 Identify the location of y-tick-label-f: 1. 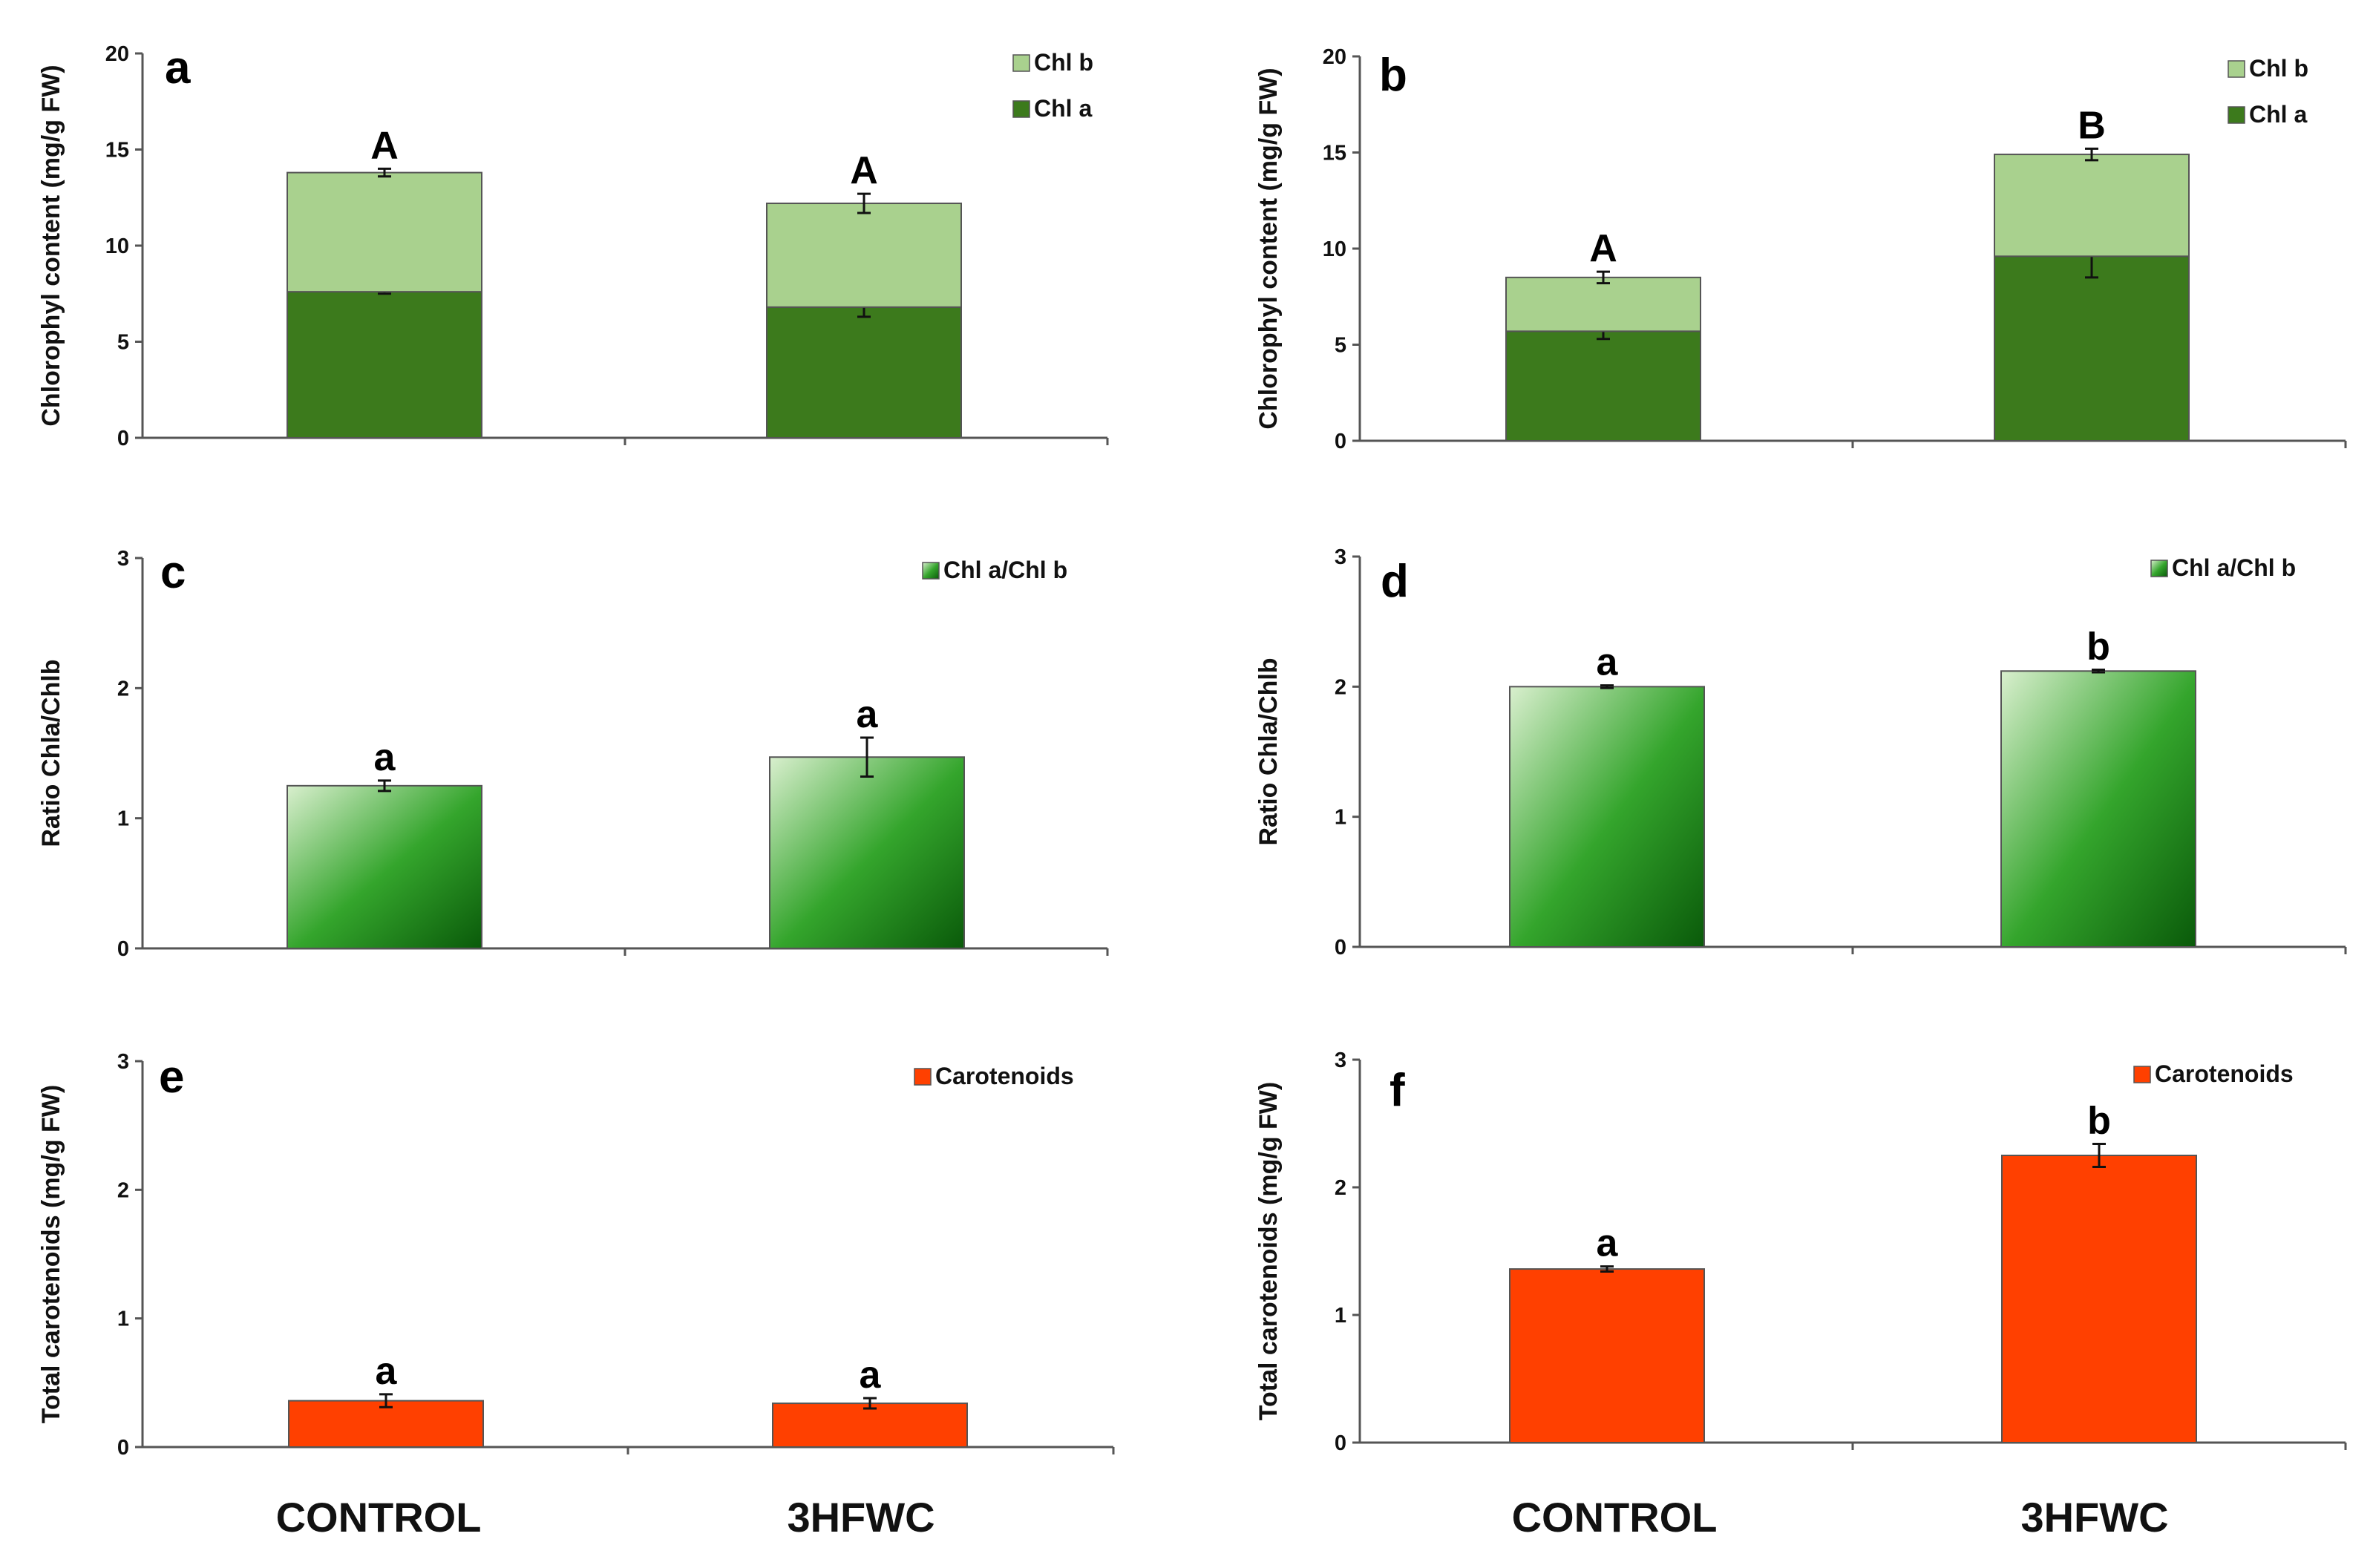
(1340, 1316).